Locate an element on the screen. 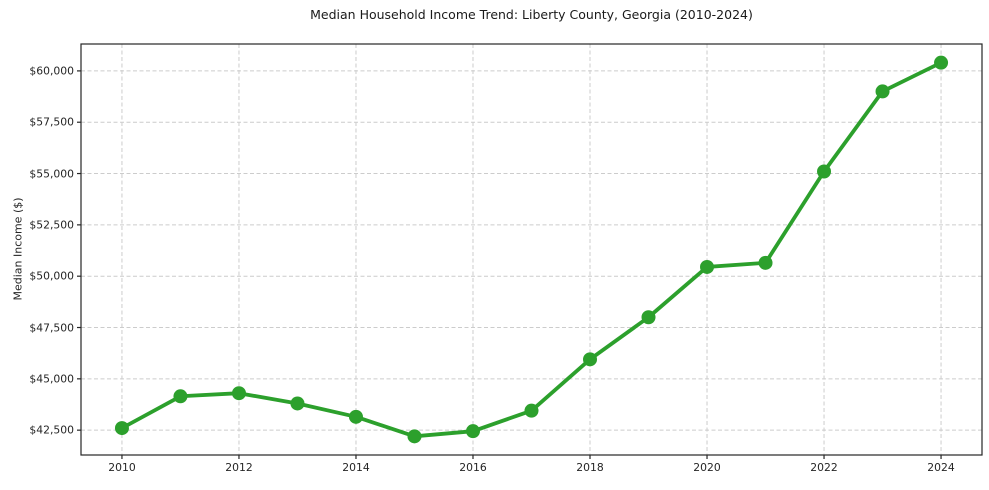 The width and height of the screenshot is (989, 490). x-tick-label: 2024 is located at coordinates (941, 467).